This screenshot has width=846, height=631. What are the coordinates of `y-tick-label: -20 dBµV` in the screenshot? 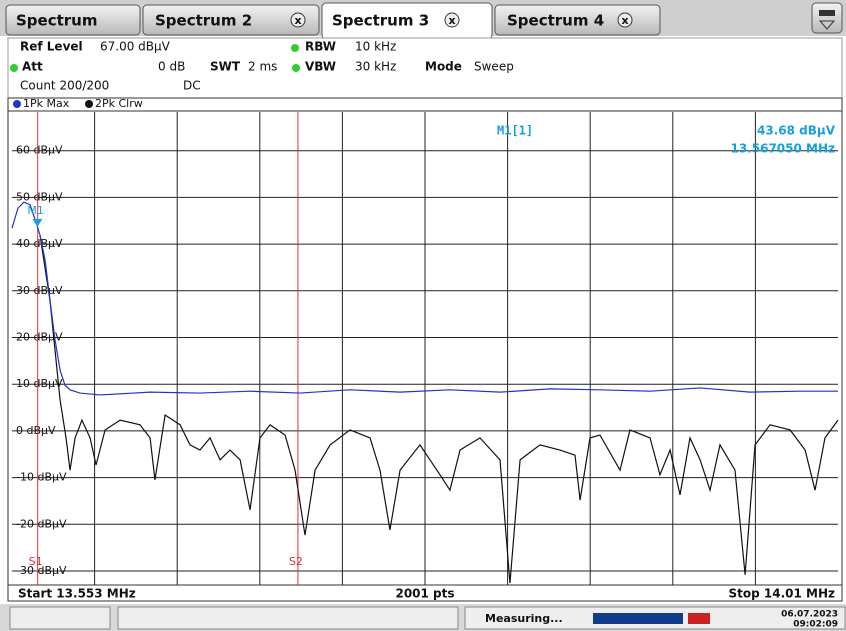 It's located at (41, 523).